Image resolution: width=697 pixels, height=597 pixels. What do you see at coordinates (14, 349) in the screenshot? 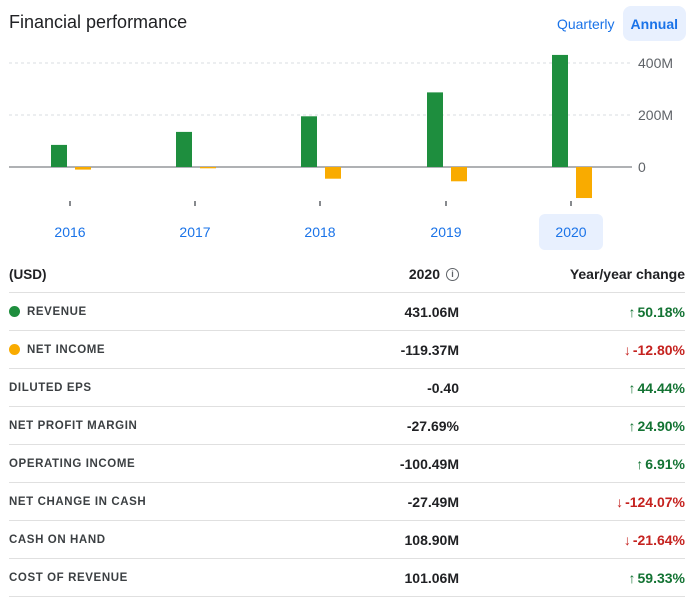
I see `net-income-legend-dot` at bounding box center [14, 349].